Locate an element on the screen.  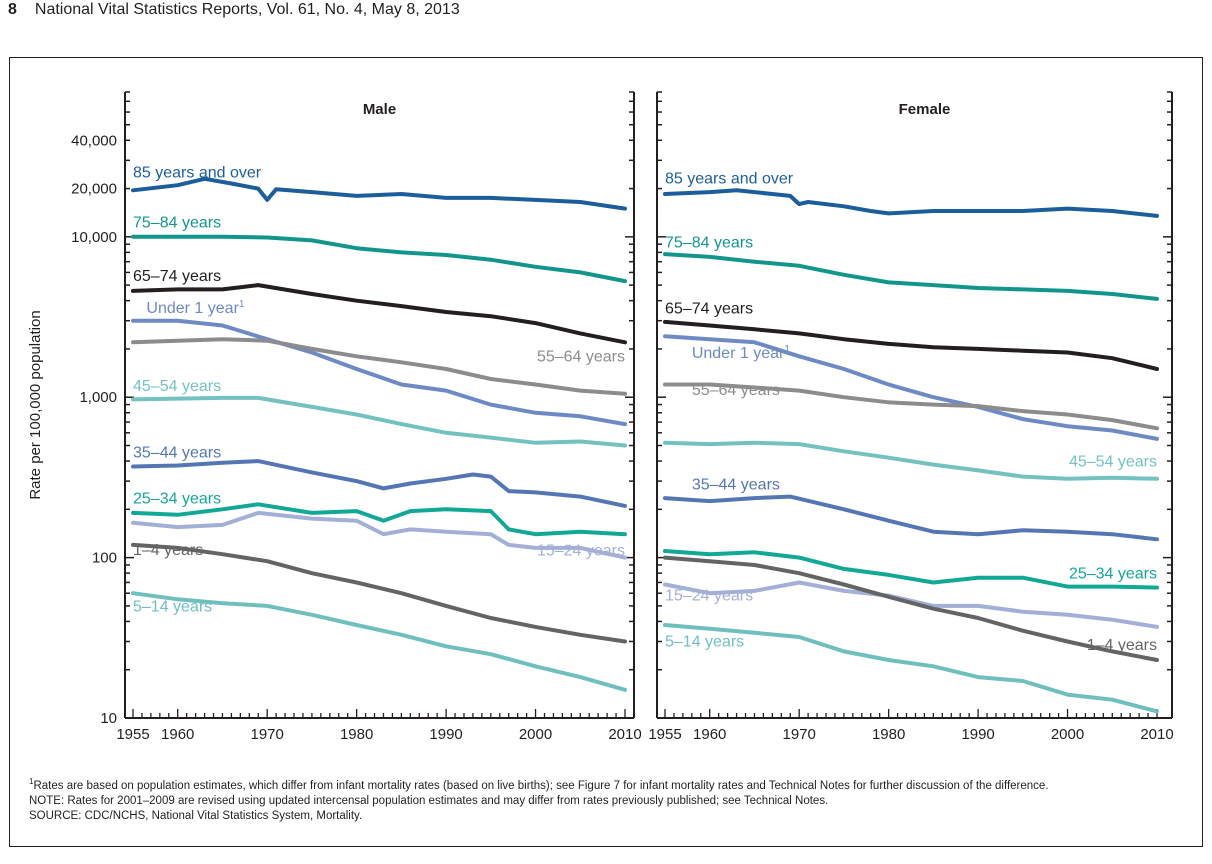
male-x-tick-label: 1980 is located at coordinates (356, 734).